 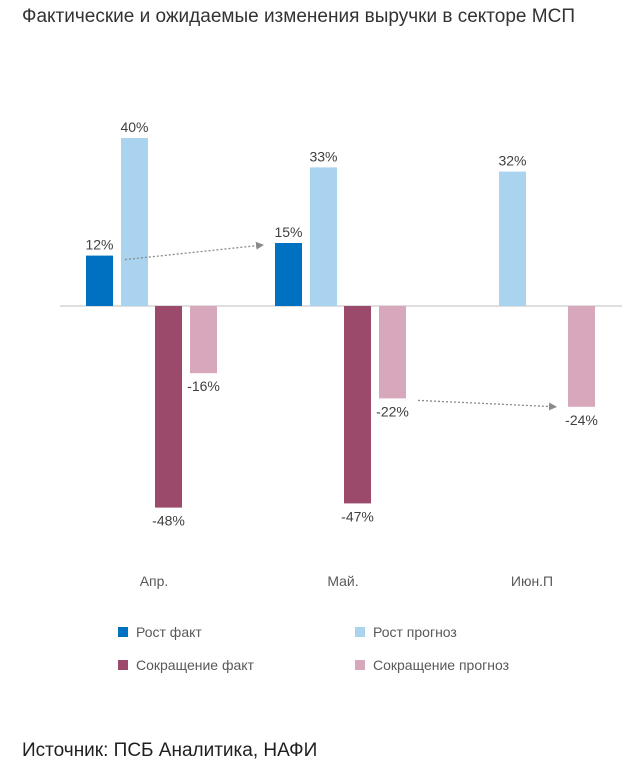 What do you see at coordinates (441, 665) in the screenshot?
I see `legend-label: Сокращение прогноз` at bounding box center [441, 665].